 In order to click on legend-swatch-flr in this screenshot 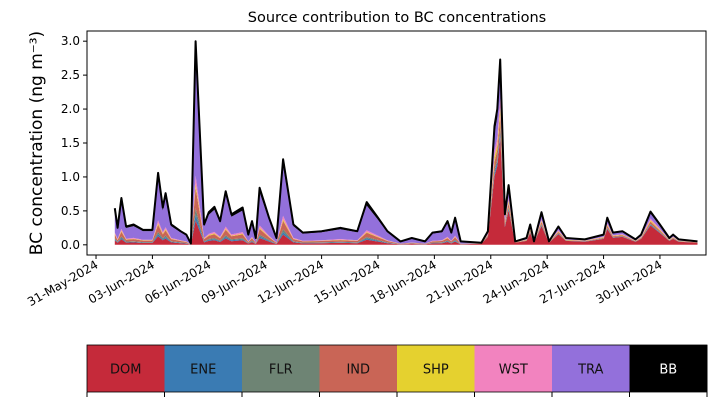, I will do `click(281, 368)`.